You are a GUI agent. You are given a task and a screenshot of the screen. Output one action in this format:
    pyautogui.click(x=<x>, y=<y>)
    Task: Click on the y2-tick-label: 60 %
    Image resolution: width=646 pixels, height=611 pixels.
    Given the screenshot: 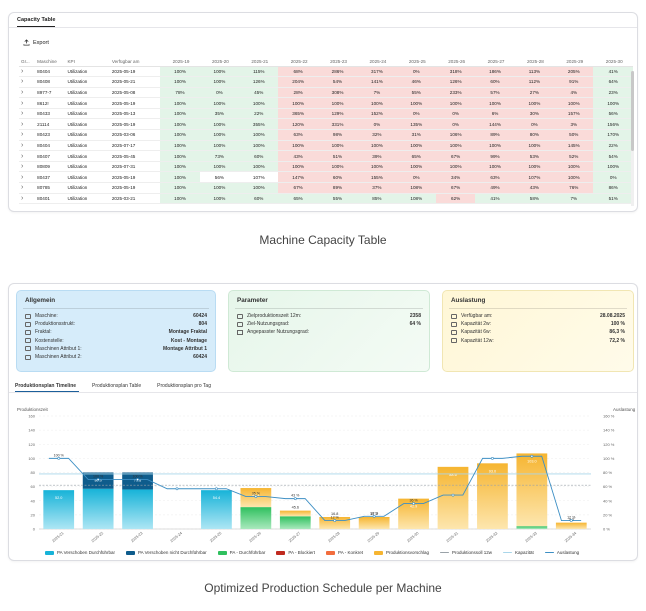 What is the action you would take?
    pyautogui.click(x=608, y=486)
    